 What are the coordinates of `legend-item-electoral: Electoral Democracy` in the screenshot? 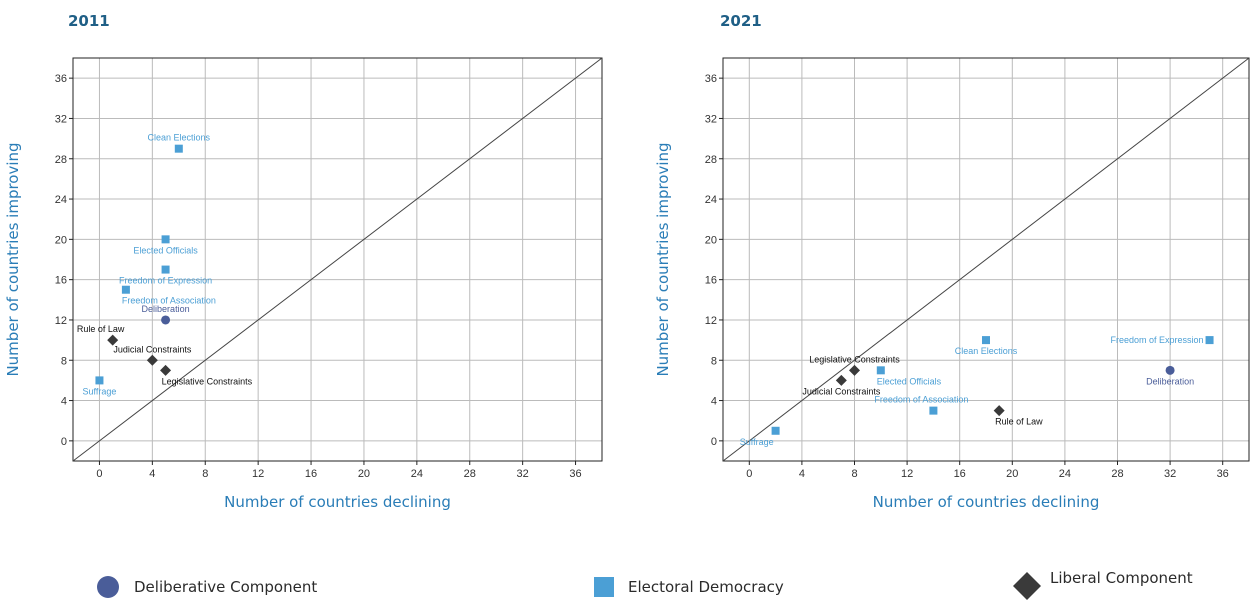 It's located at (688, 587).